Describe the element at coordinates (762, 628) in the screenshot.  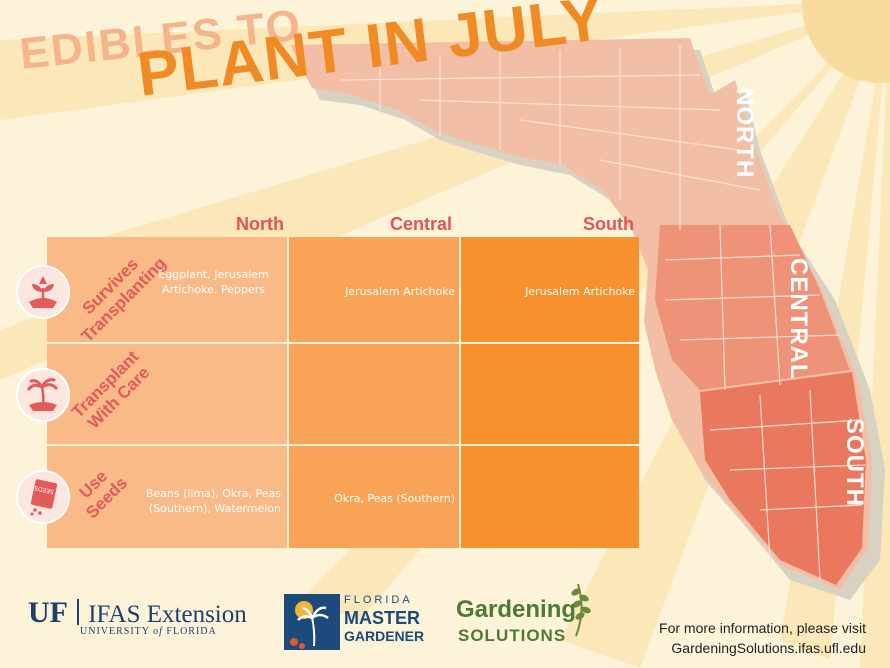
I see `footer-line-1: For more information, please visit` at that location.